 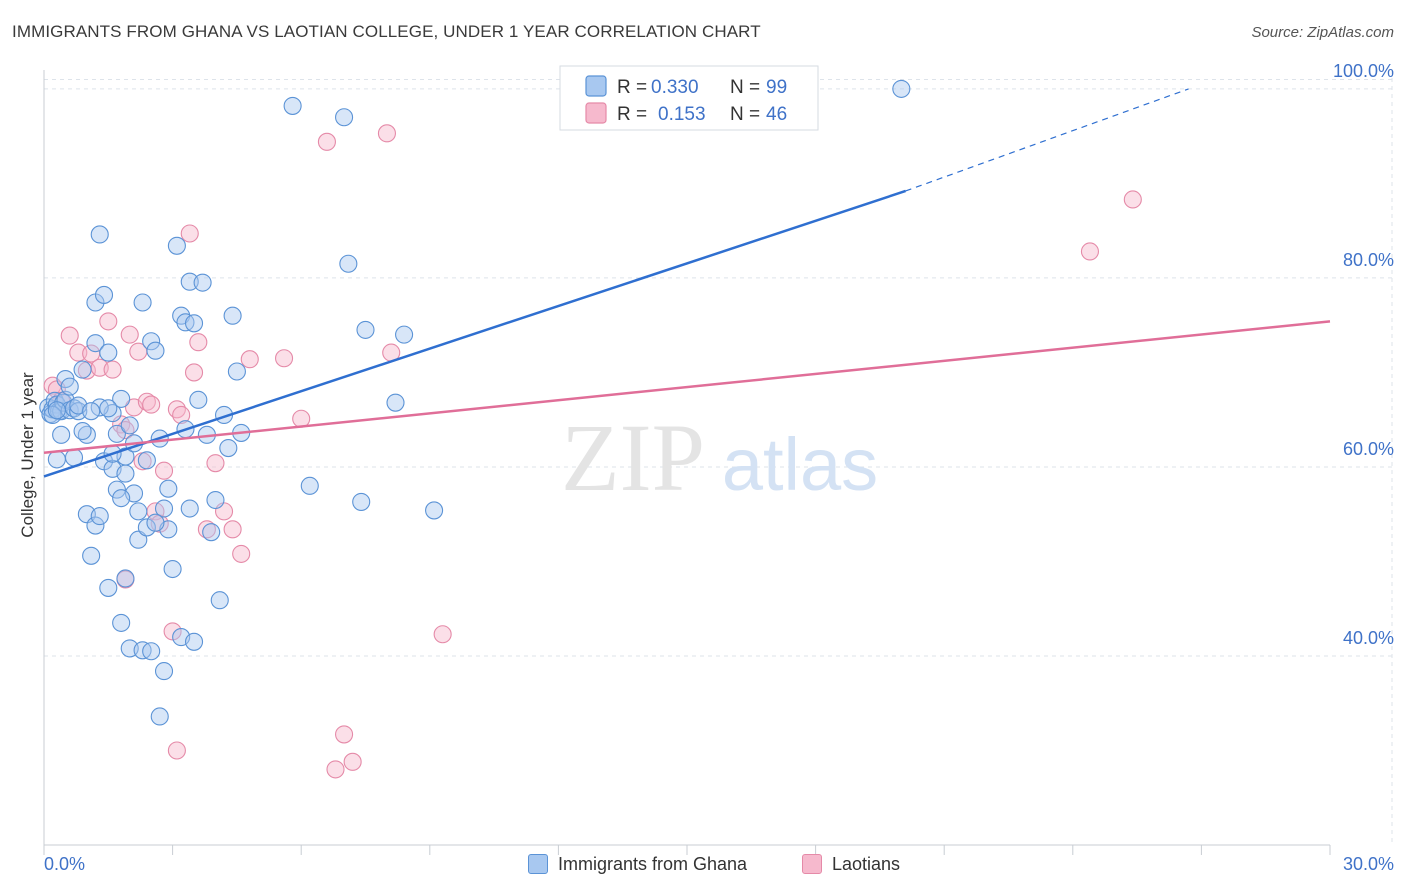 I want to click on legend-r-value-blue: 0.330, so click(x=675, y=87).